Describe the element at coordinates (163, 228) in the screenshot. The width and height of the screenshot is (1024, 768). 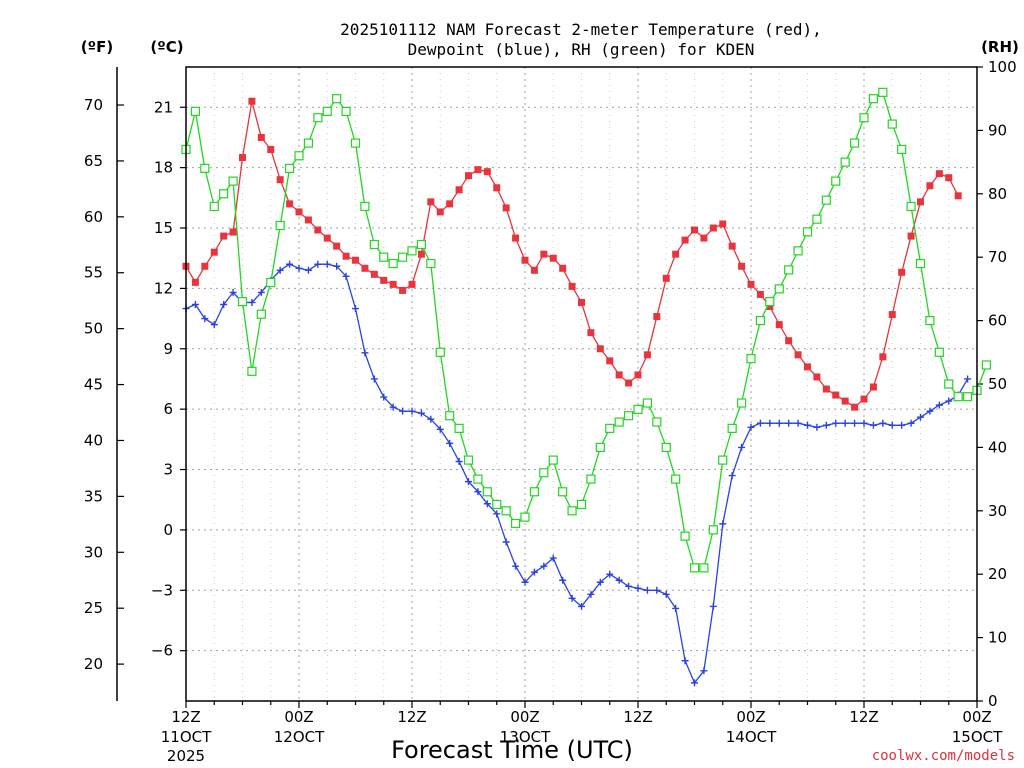
I see `celsius-tick-label: 15` at that location.